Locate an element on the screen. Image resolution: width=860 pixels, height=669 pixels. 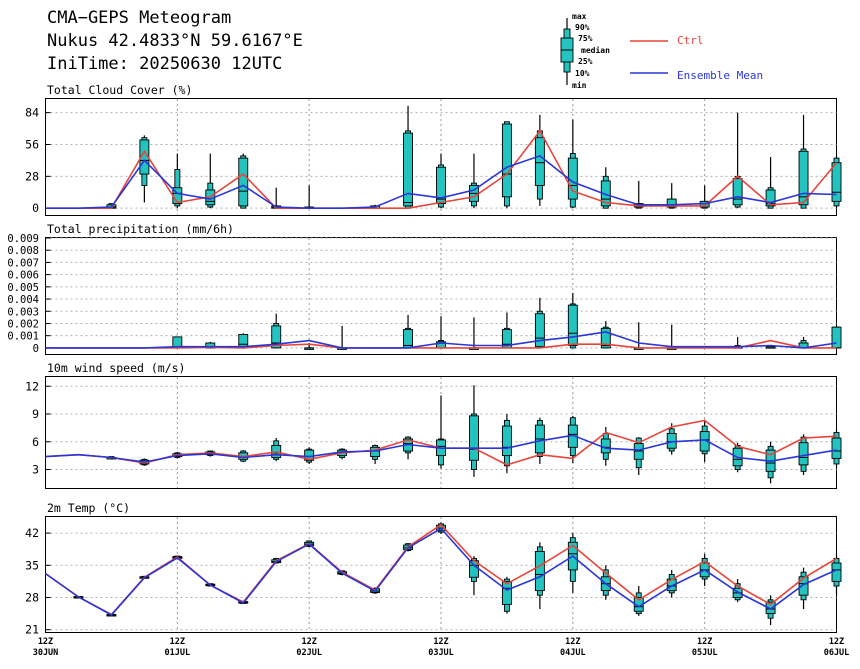
y-tick-label: 0.009 is located at coordinates (23, 239).